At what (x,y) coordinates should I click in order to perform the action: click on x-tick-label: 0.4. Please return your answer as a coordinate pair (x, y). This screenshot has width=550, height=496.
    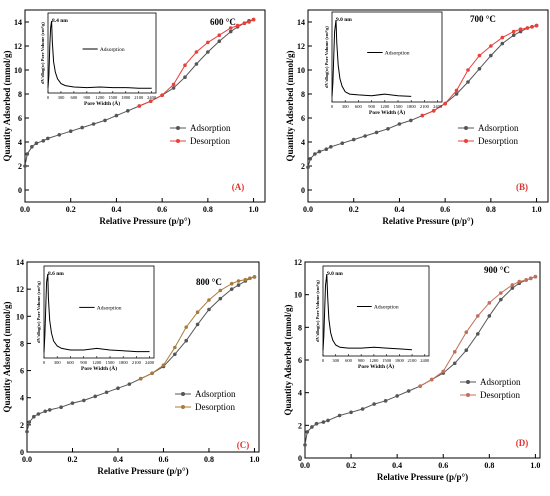
    Looking at the image, I should click on (399, 209).